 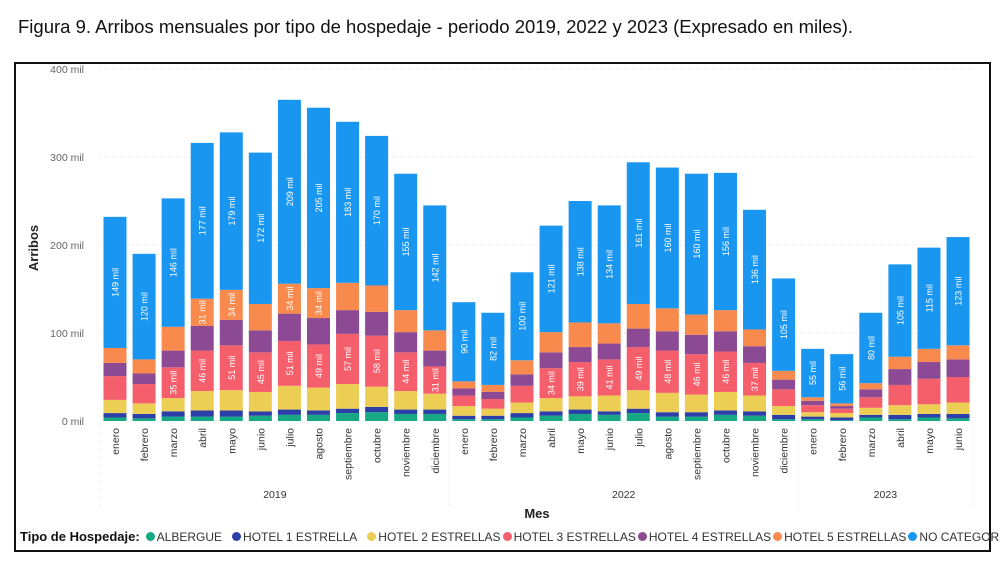 I want to click on bar-stack: 56 mil, so click(x=842, y=387).